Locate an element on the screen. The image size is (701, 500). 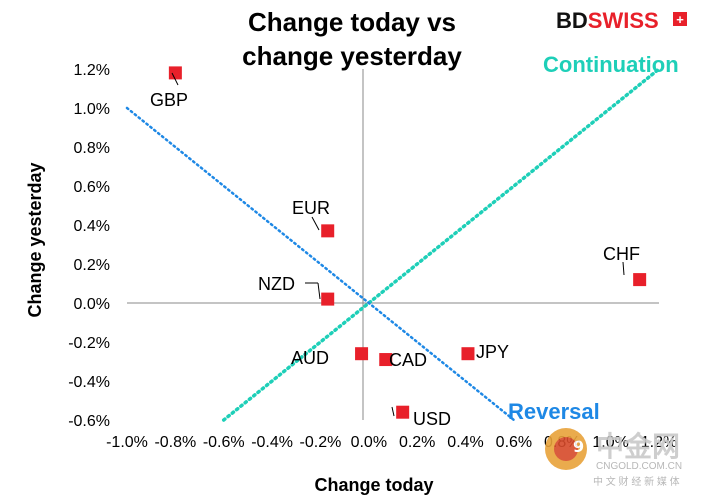
chart-title-line-1: Change today vs is located at coordinates (352, 22).